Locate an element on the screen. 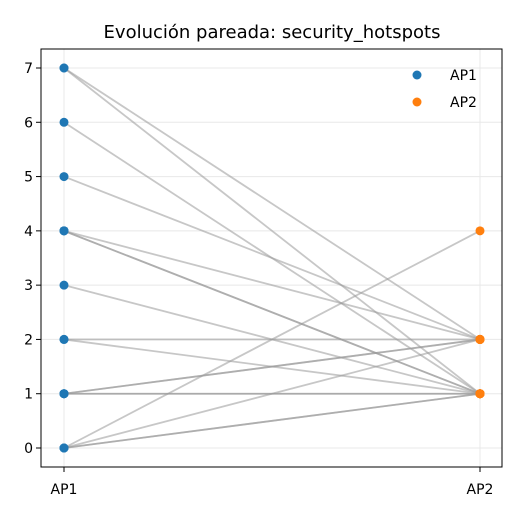  y-tick-label: 1 is located at coordinates (28, 395).